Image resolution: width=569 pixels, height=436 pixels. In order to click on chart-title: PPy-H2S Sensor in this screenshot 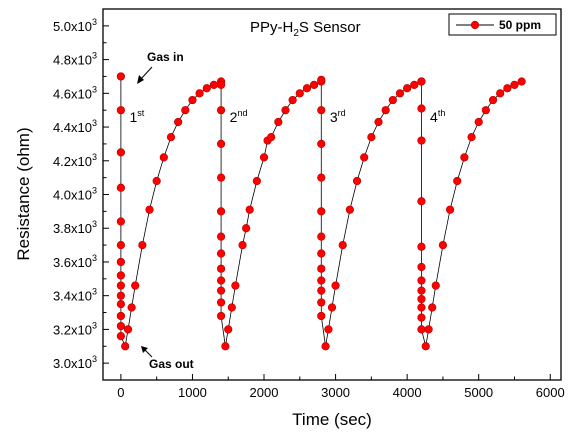, I will do `click(305, 29)`.